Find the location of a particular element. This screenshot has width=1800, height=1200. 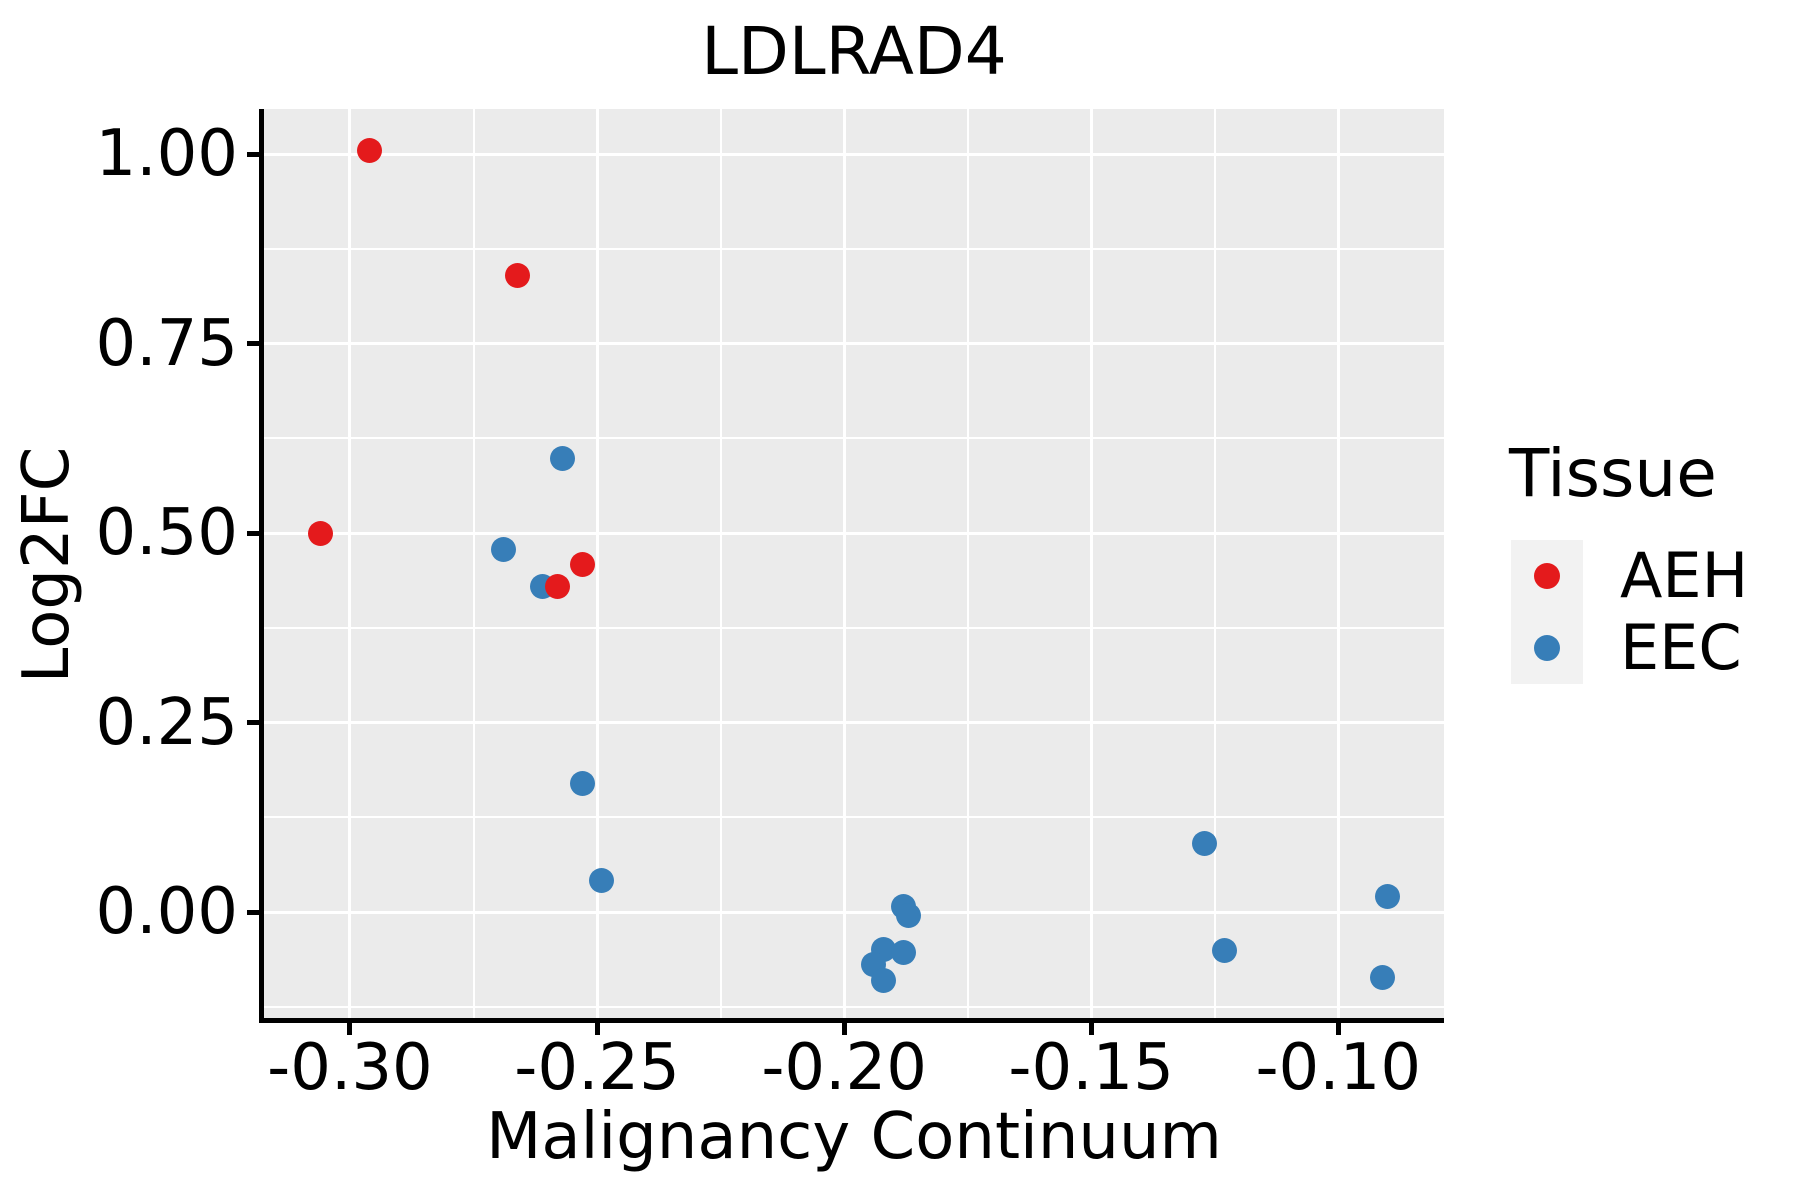

y-tick-label: 0.50 is located at coordinates (167, 533).